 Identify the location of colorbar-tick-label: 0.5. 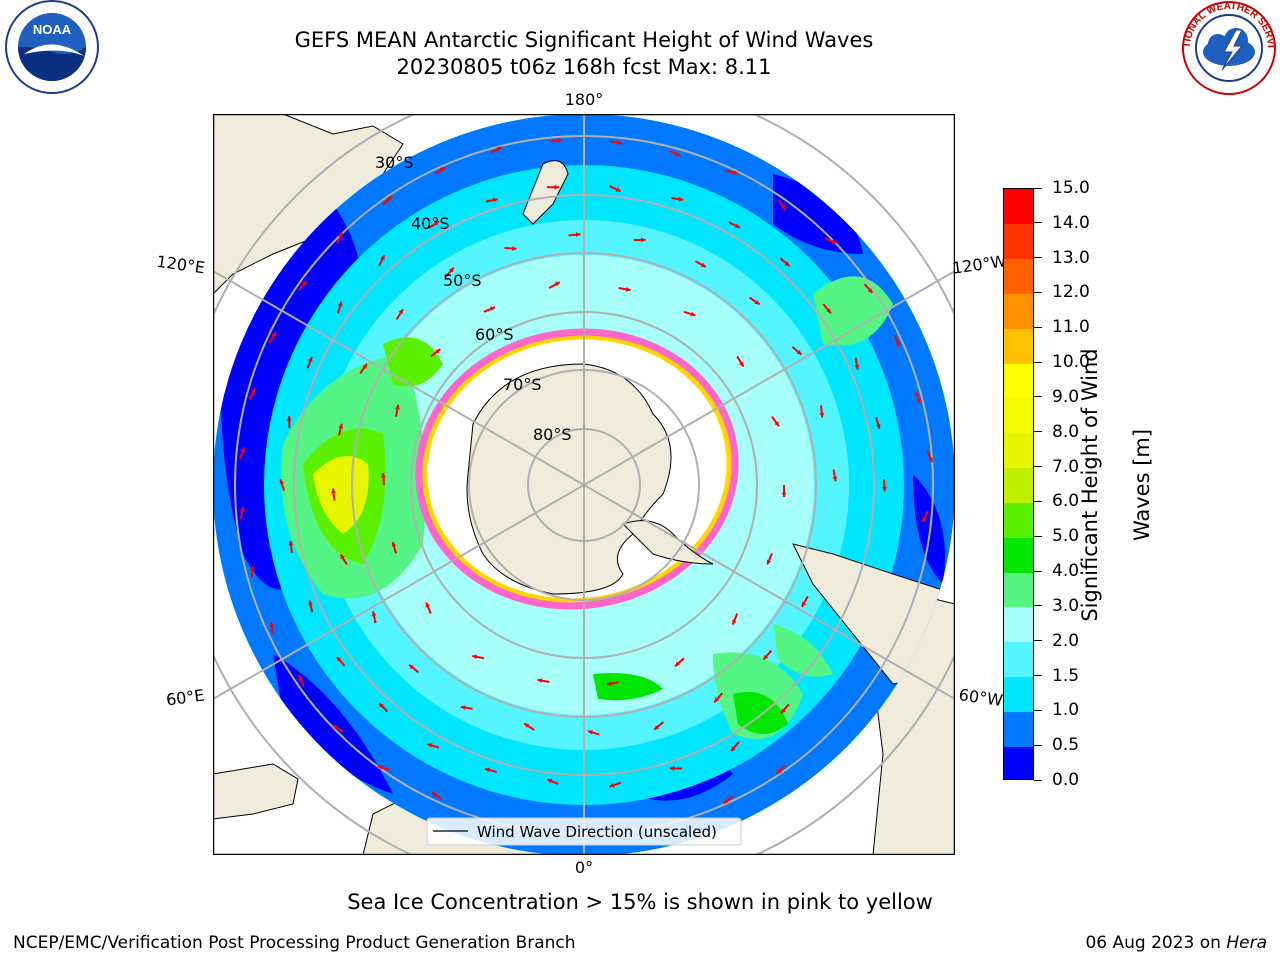
(1066, 745).